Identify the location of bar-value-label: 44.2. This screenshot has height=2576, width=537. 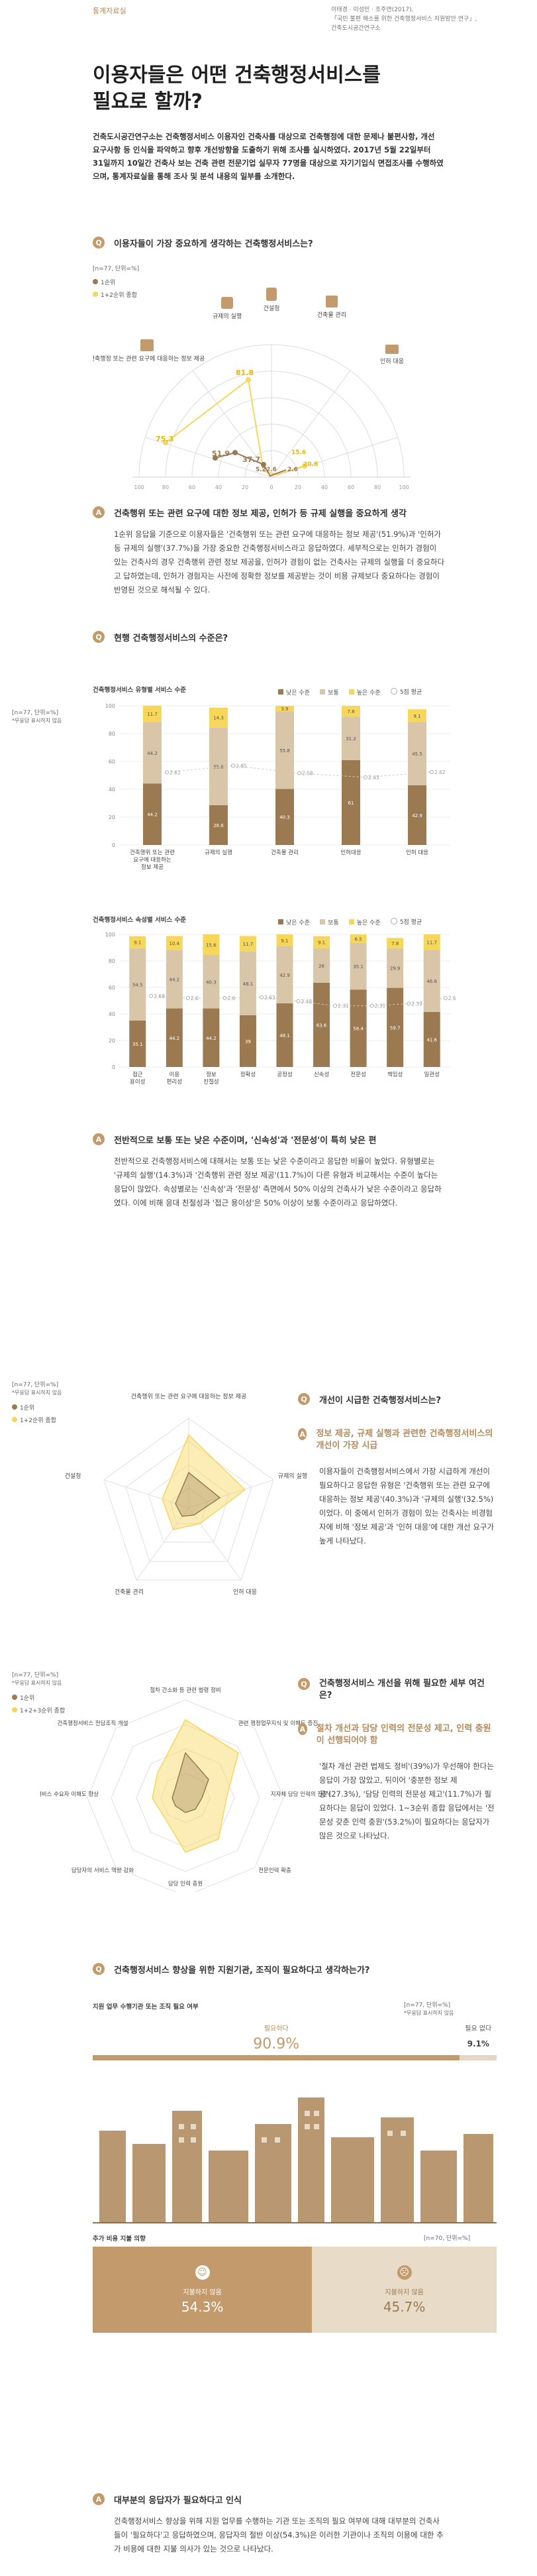
(175, 980).